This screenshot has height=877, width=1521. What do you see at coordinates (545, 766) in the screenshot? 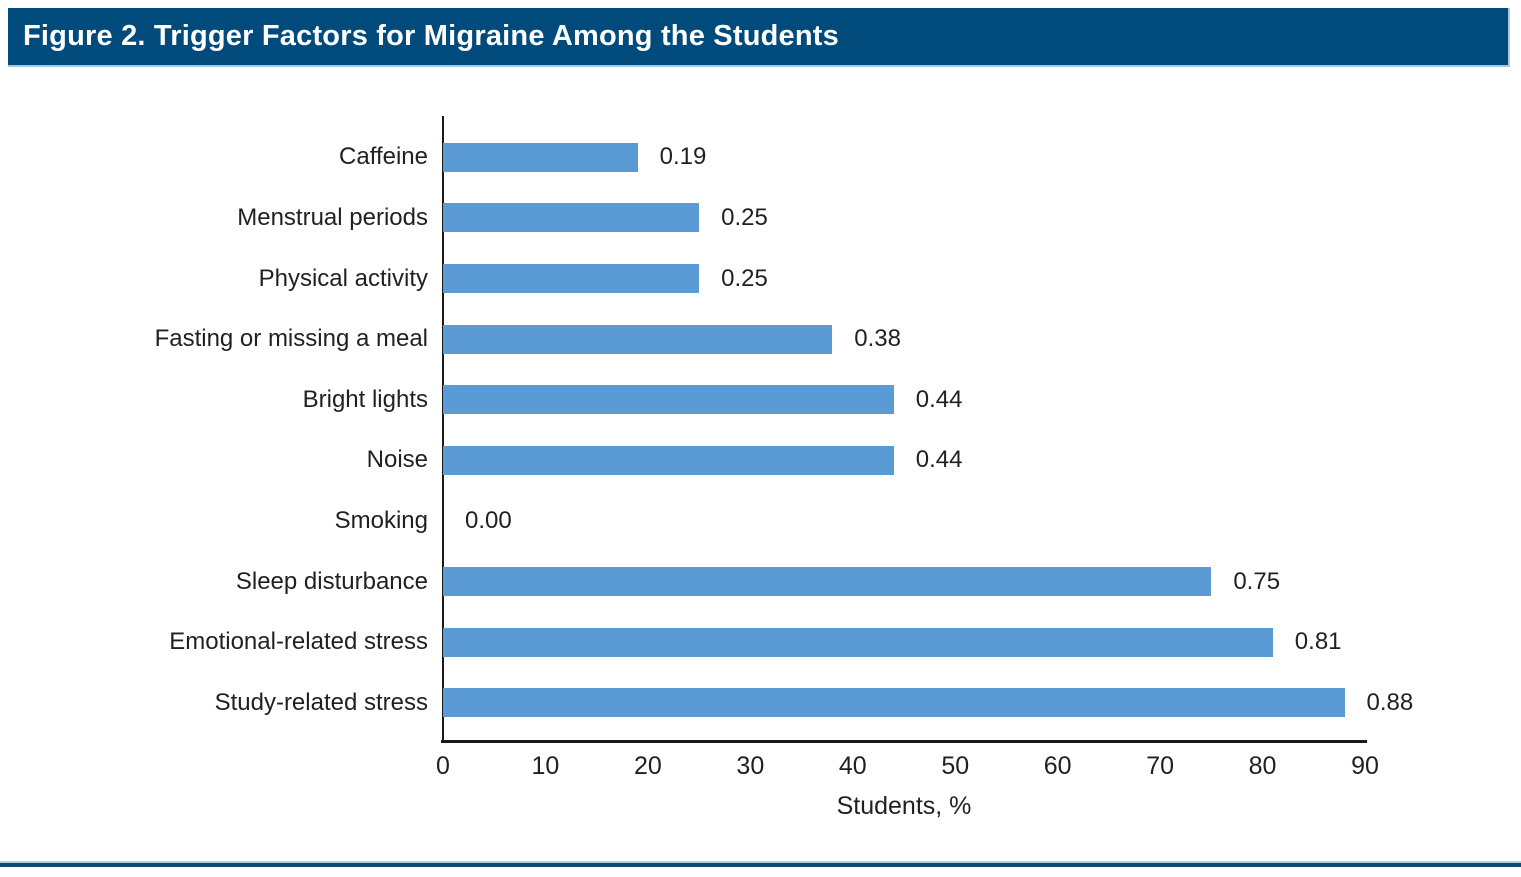
I see `x-tick-label: 10` at bounding box center [545, 766].